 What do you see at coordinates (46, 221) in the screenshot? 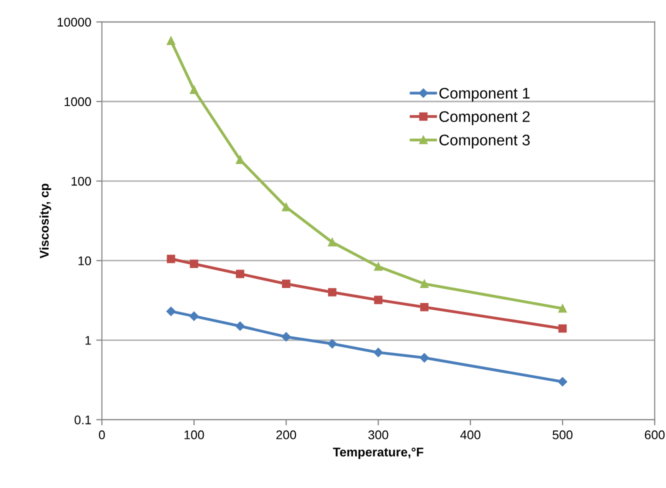
I see `y-axis-title: Viscosity, cp` at bounding box center [46, 221].